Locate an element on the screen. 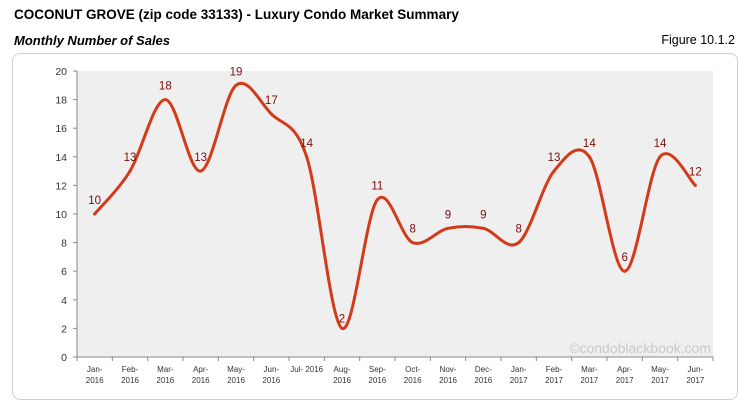 This screenshot has height=406, width=745. data-label: 12 is located at coordinates (695, 172).